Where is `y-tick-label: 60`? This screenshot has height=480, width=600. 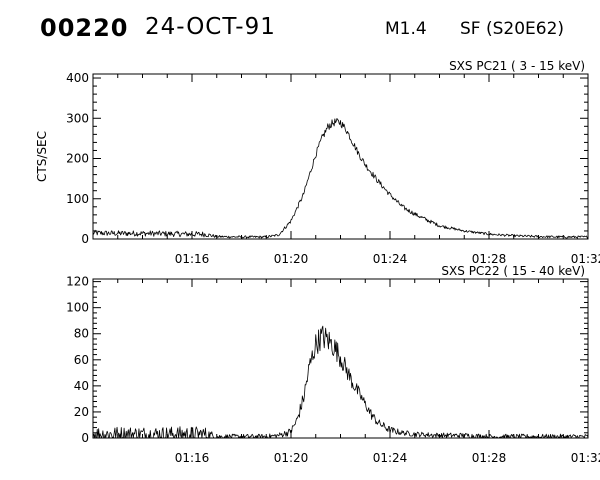 y-tick-label: 60 is located at coordinates (81, 360).